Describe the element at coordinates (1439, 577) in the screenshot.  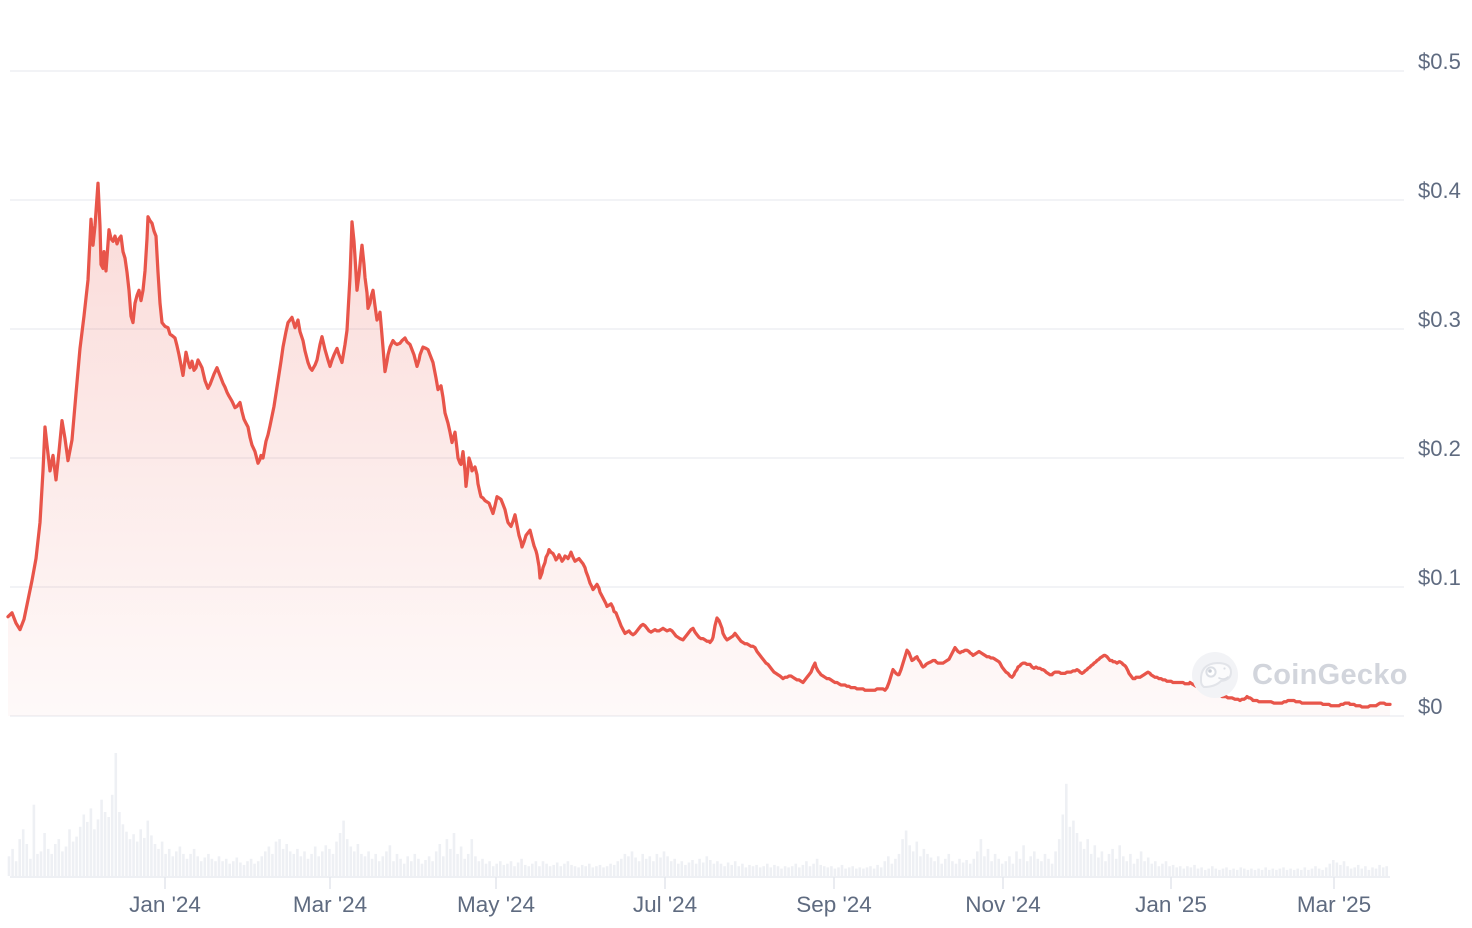
I see `y-axis-label: $0.1` at that location.